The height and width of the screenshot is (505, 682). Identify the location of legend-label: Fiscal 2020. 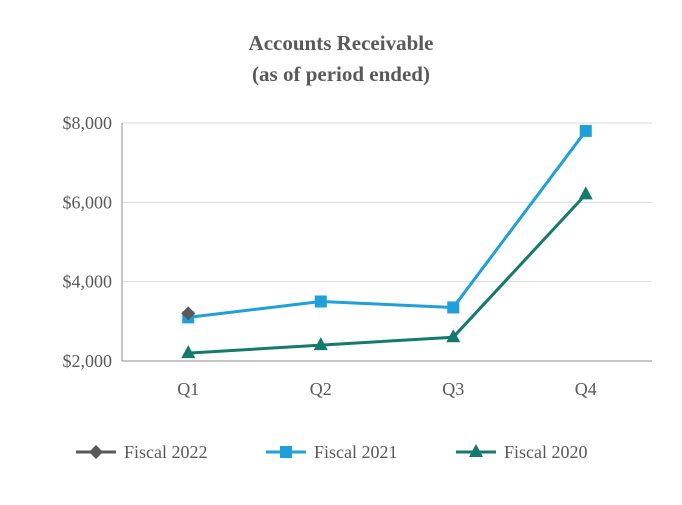
(546, 452).